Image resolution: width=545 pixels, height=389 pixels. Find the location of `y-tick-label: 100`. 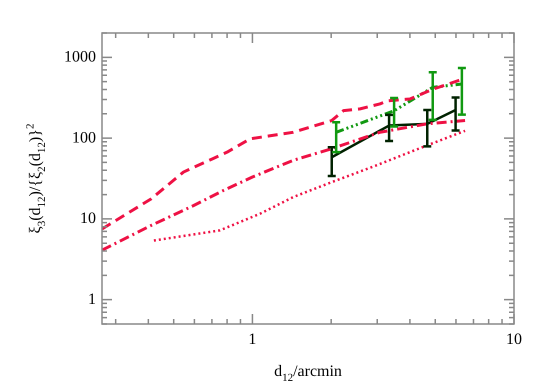

y-tick-label: 100 is located at coordinates (84, 137).